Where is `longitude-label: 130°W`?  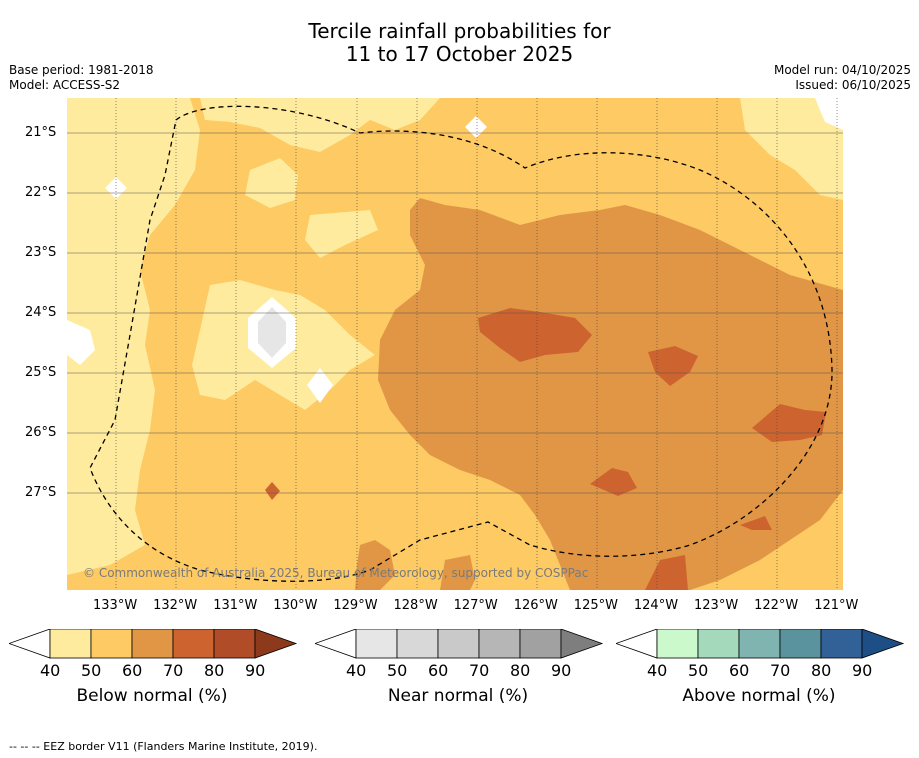 longitude-label: 130°W is located at coordinates (295, 605).